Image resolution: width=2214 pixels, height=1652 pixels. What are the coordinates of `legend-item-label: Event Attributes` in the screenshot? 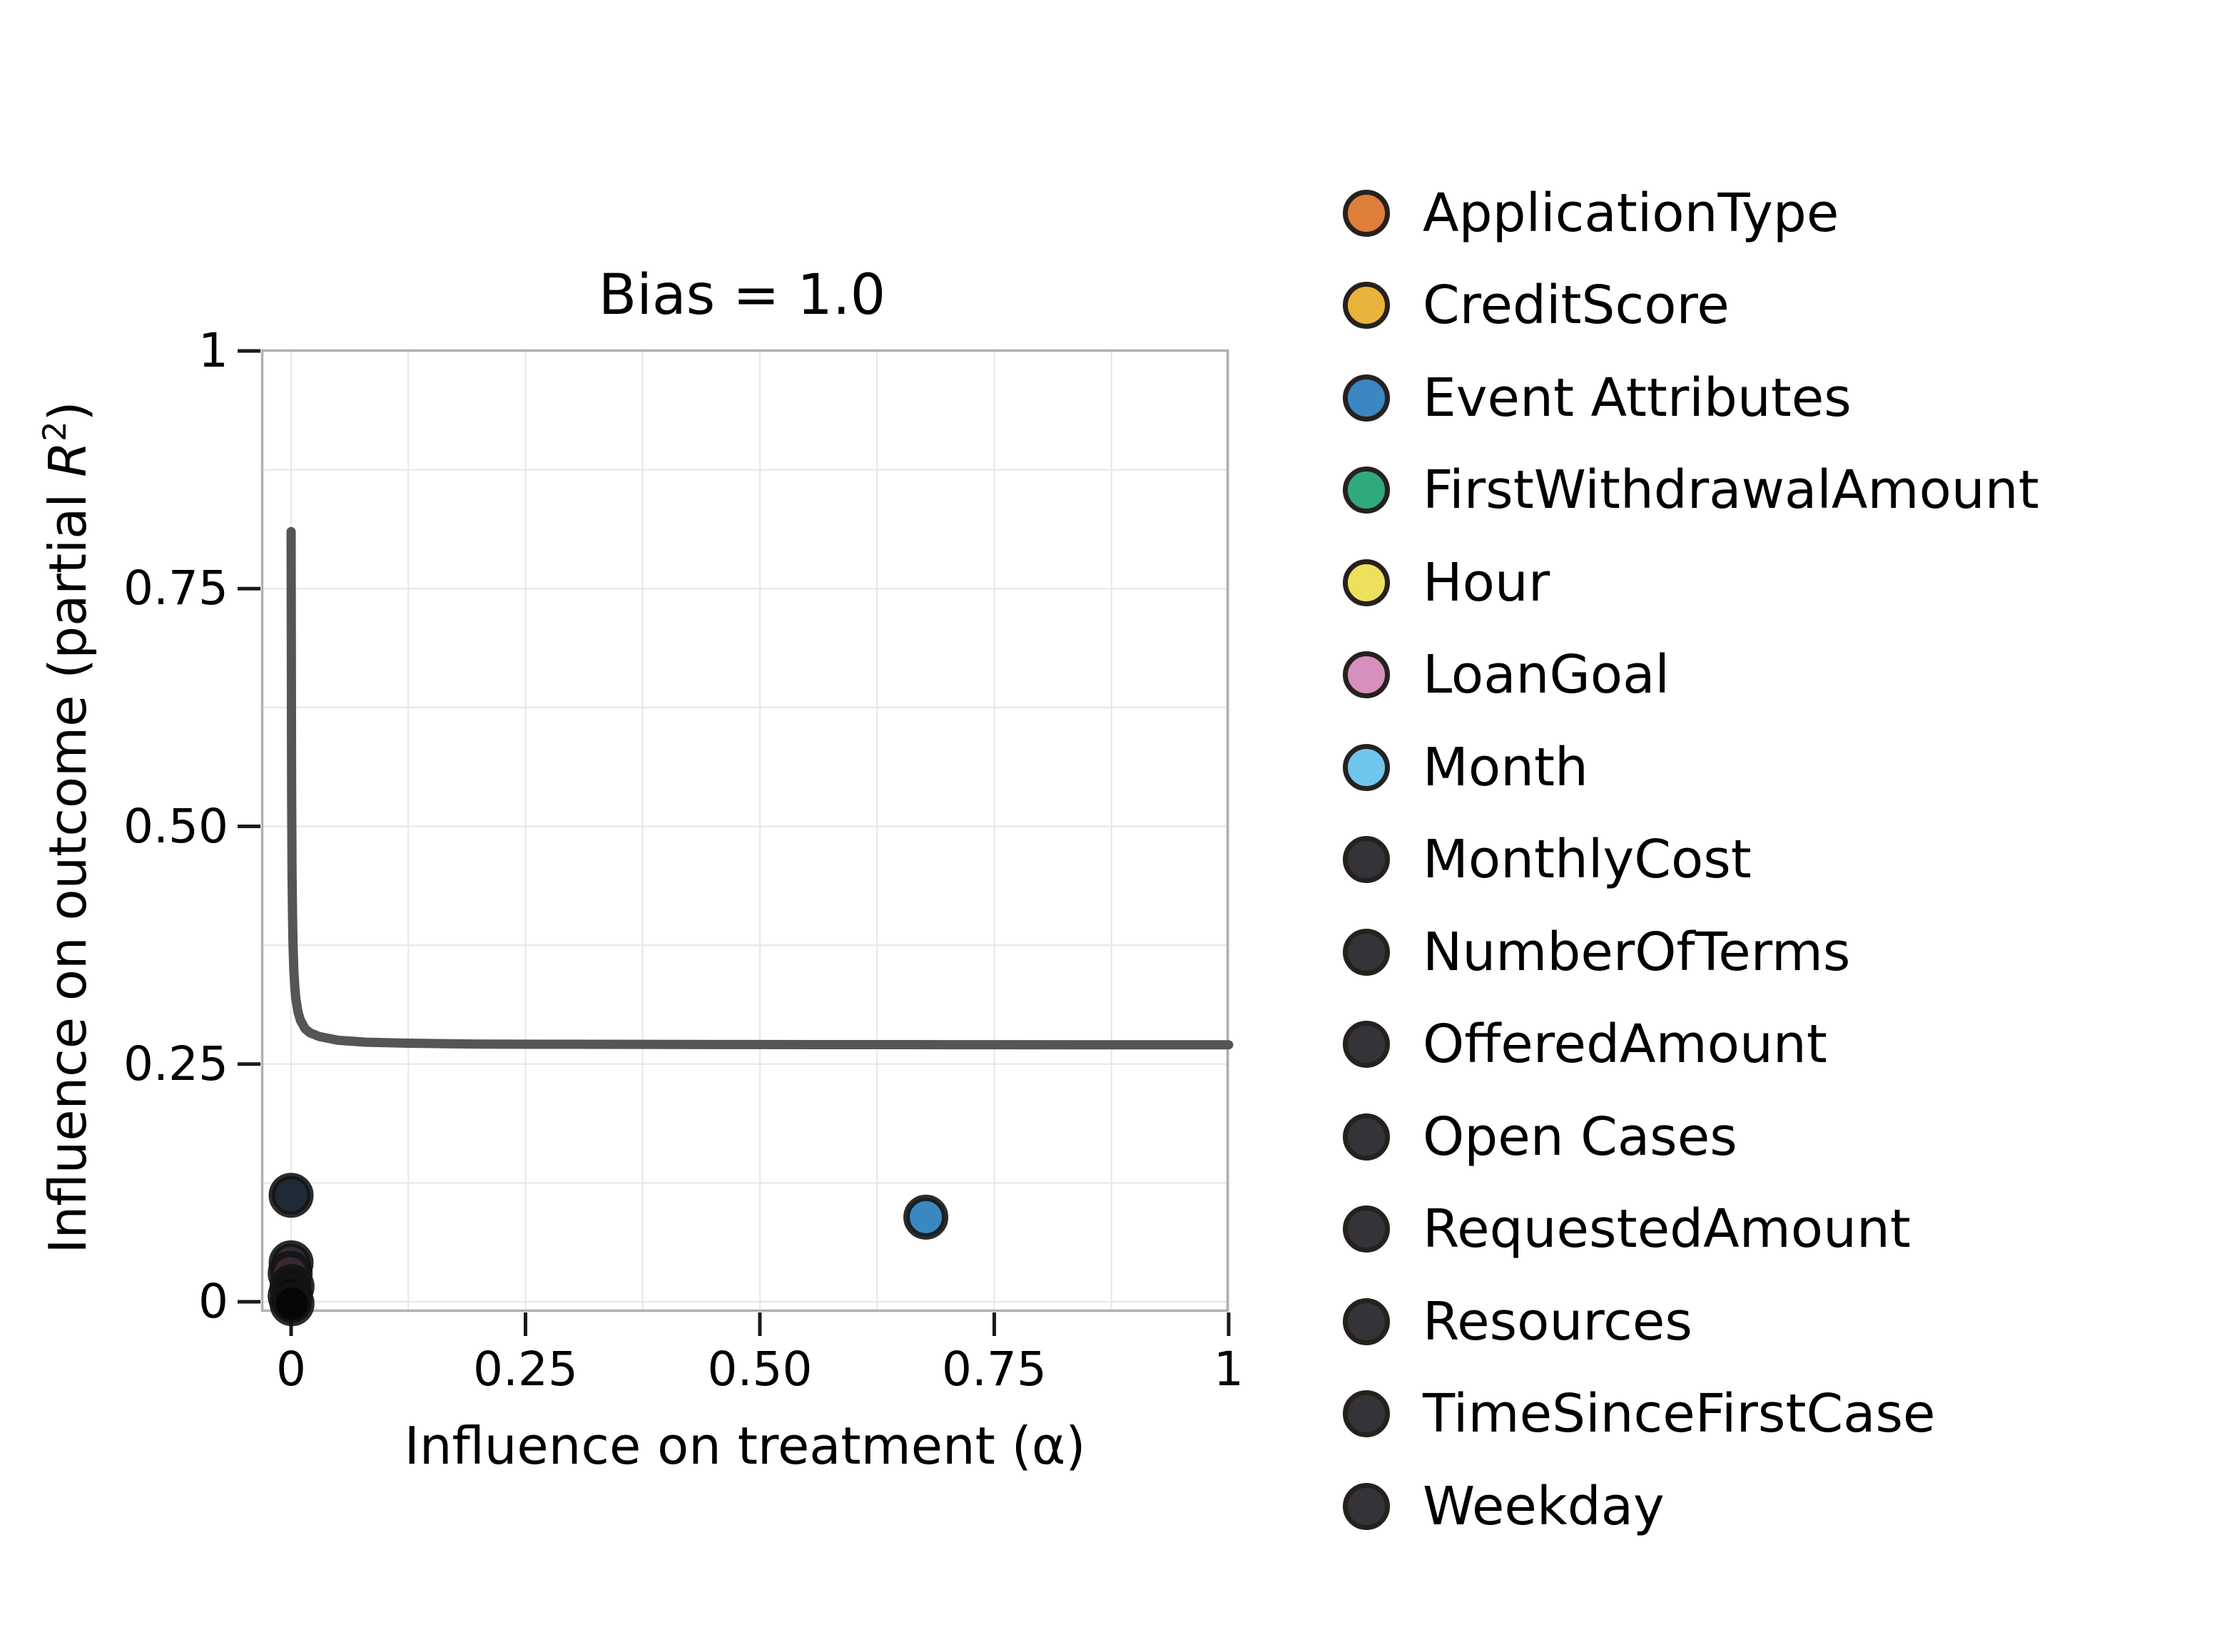 It's located at (1637, 398).